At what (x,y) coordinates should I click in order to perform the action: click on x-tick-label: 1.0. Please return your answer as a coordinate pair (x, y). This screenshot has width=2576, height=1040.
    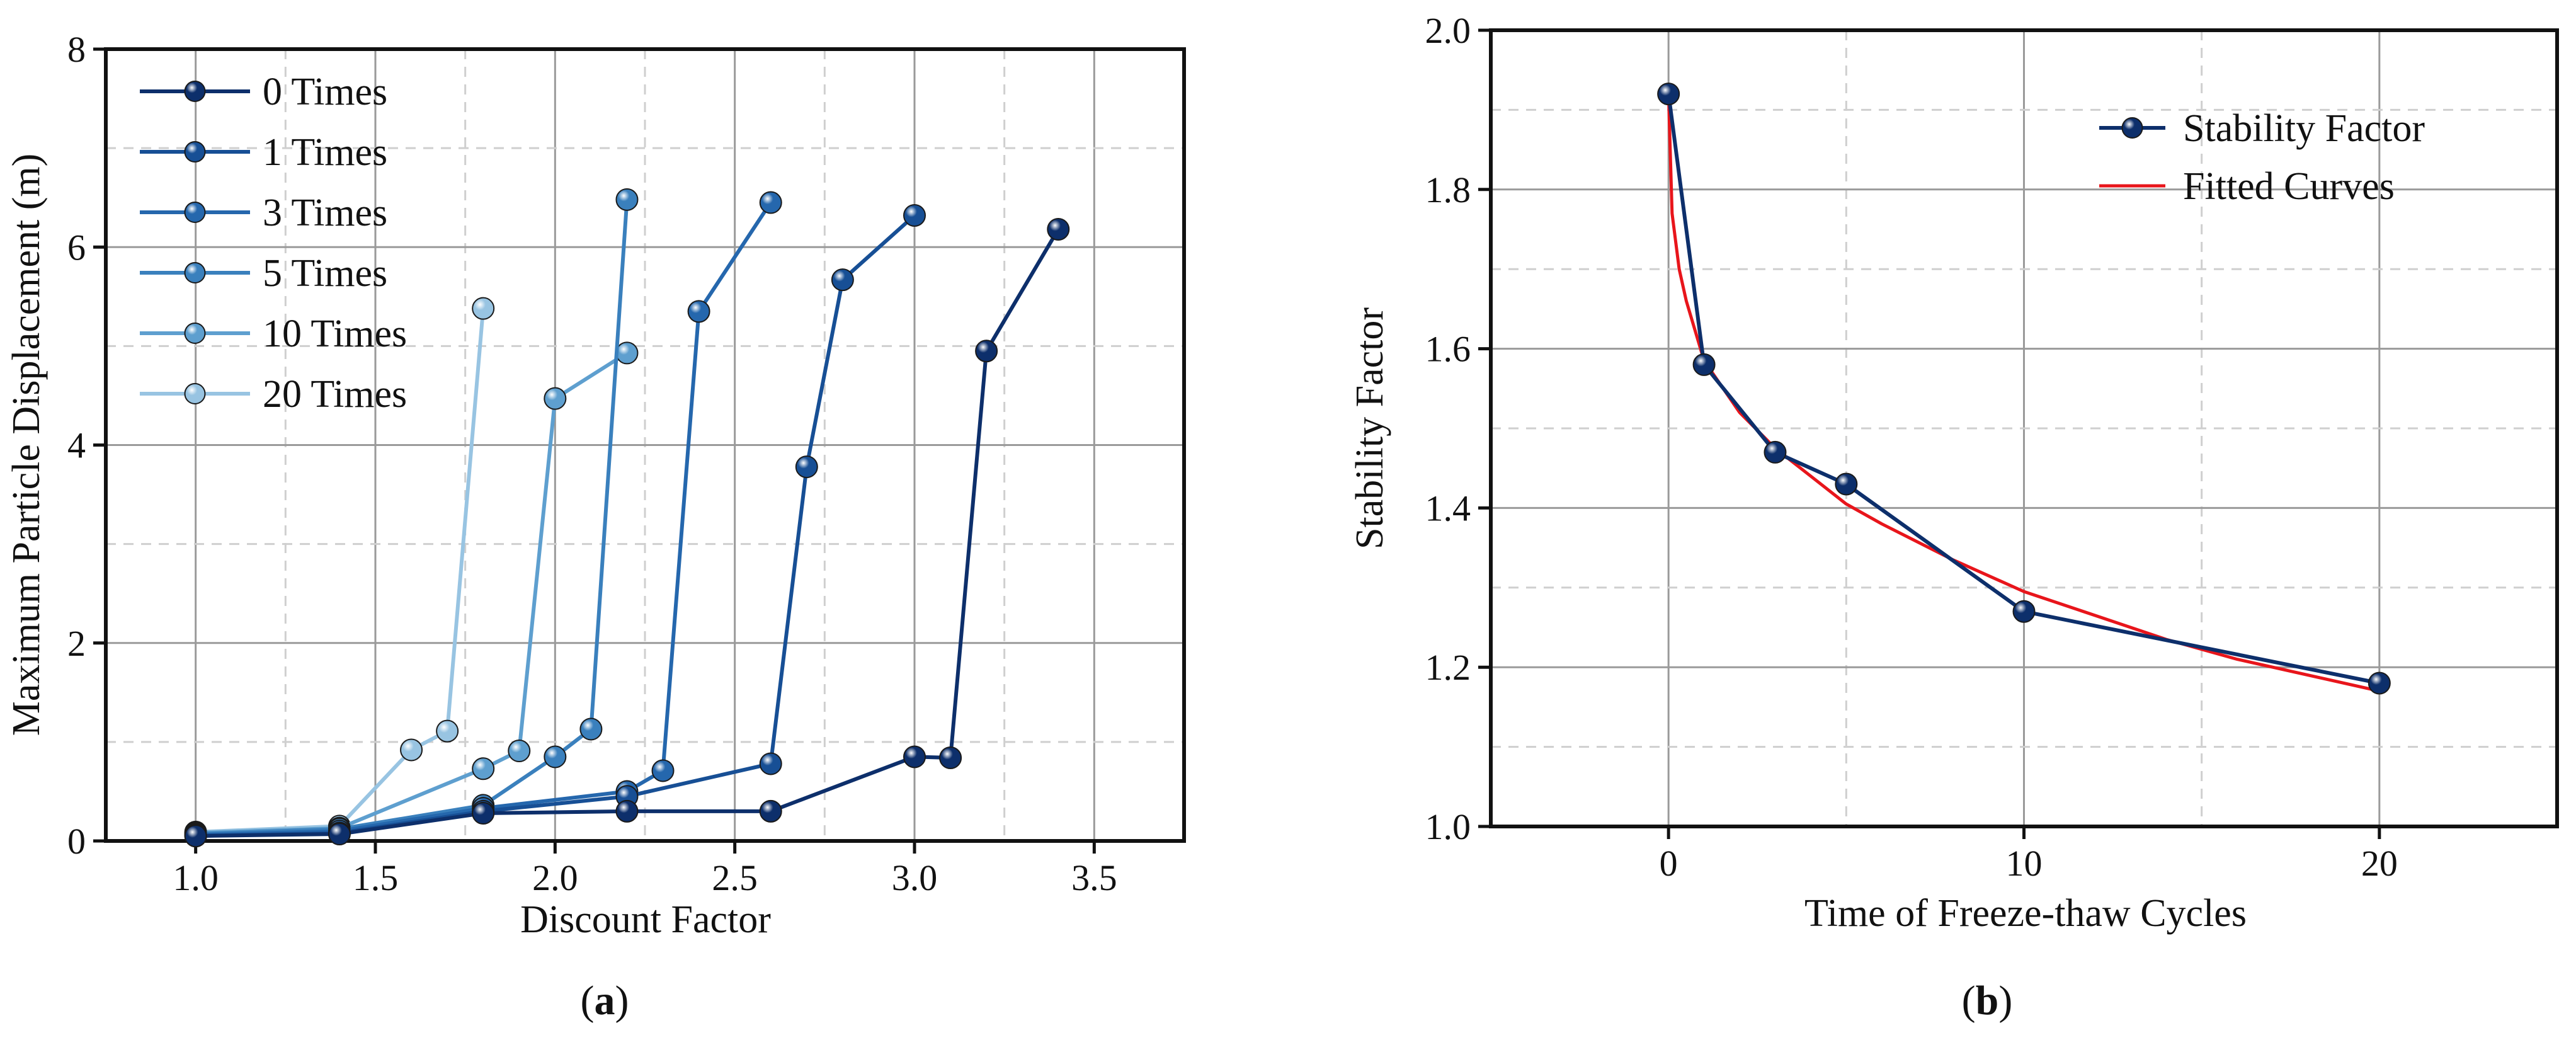
    Looking at the image, I should click on (196, 877).